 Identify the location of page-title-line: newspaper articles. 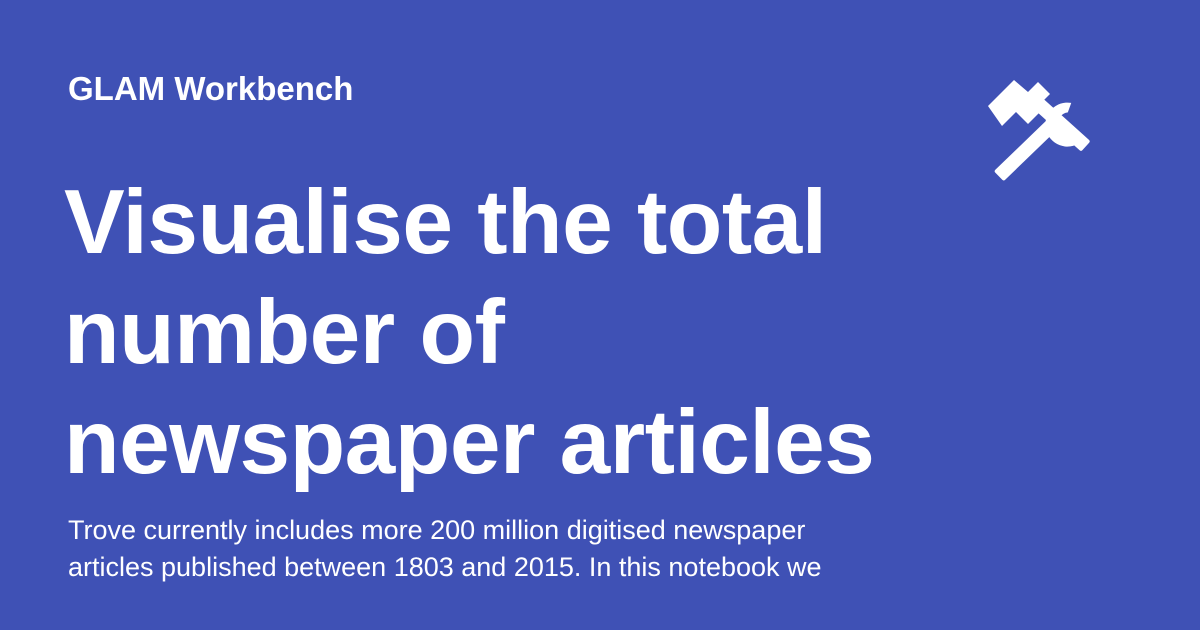
(469, 442).